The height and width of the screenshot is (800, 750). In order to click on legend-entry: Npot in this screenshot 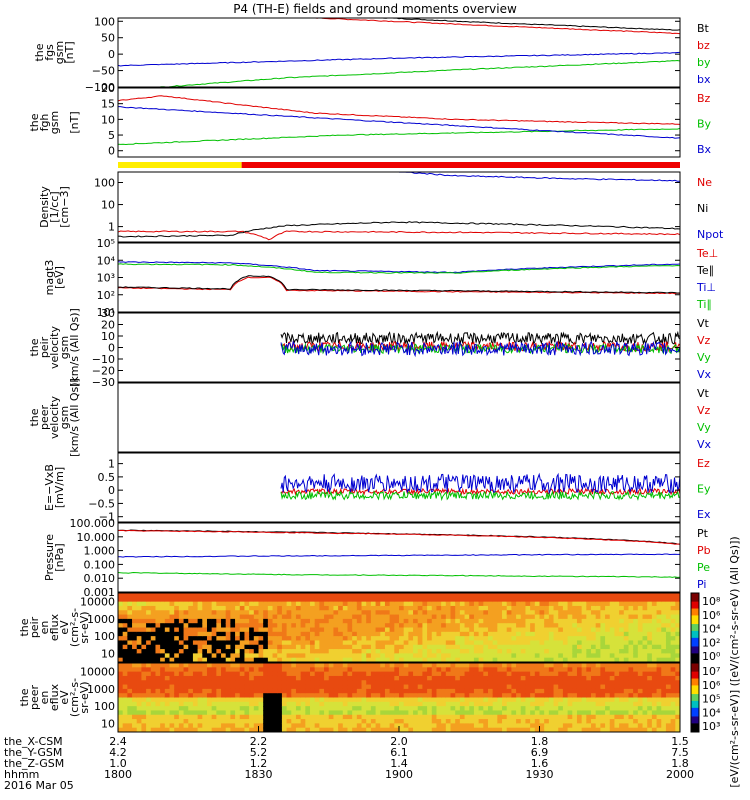, I will do `click(710, 234)`.